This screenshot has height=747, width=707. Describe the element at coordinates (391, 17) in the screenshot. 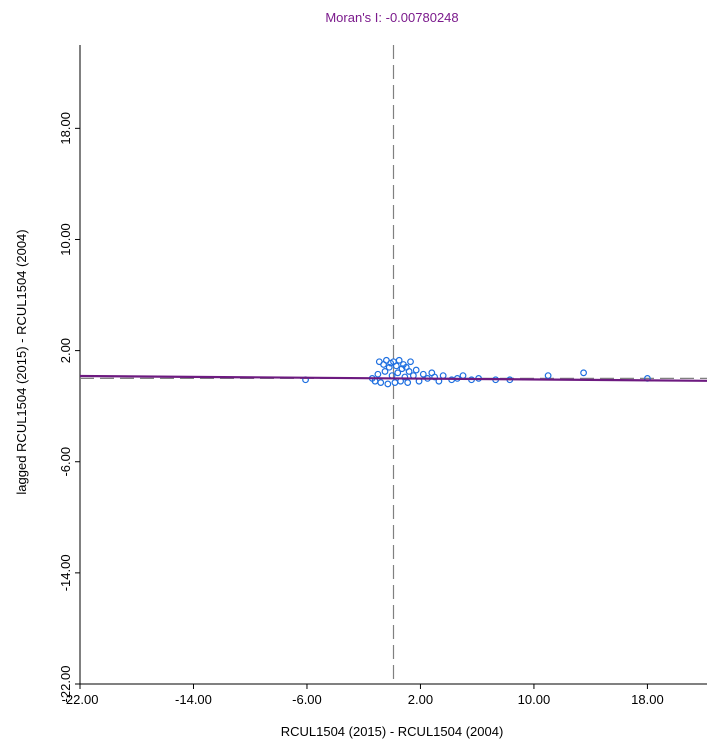

I see `chart-title: Moran's I: -0.00780248` at that location.